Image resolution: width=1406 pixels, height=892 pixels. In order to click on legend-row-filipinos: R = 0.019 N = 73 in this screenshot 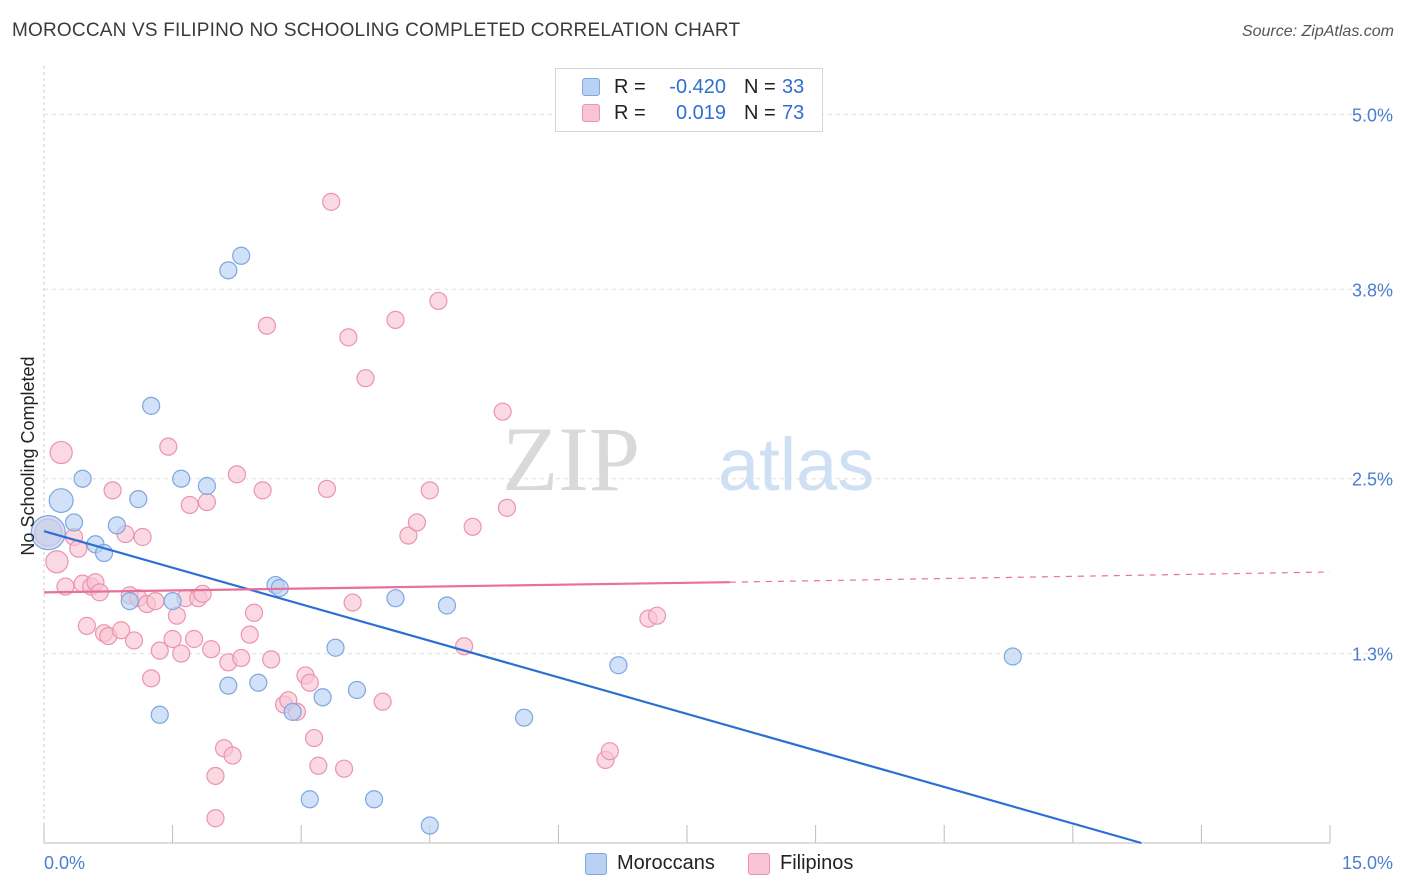, I will do `click(693, 113)`.